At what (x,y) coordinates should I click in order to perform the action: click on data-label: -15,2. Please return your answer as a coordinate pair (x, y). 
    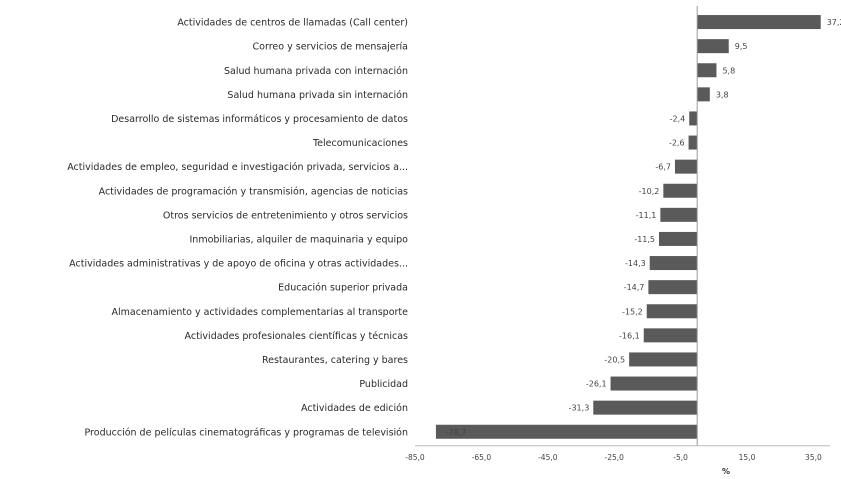
    Looking at the image, I should click on (632, 311).